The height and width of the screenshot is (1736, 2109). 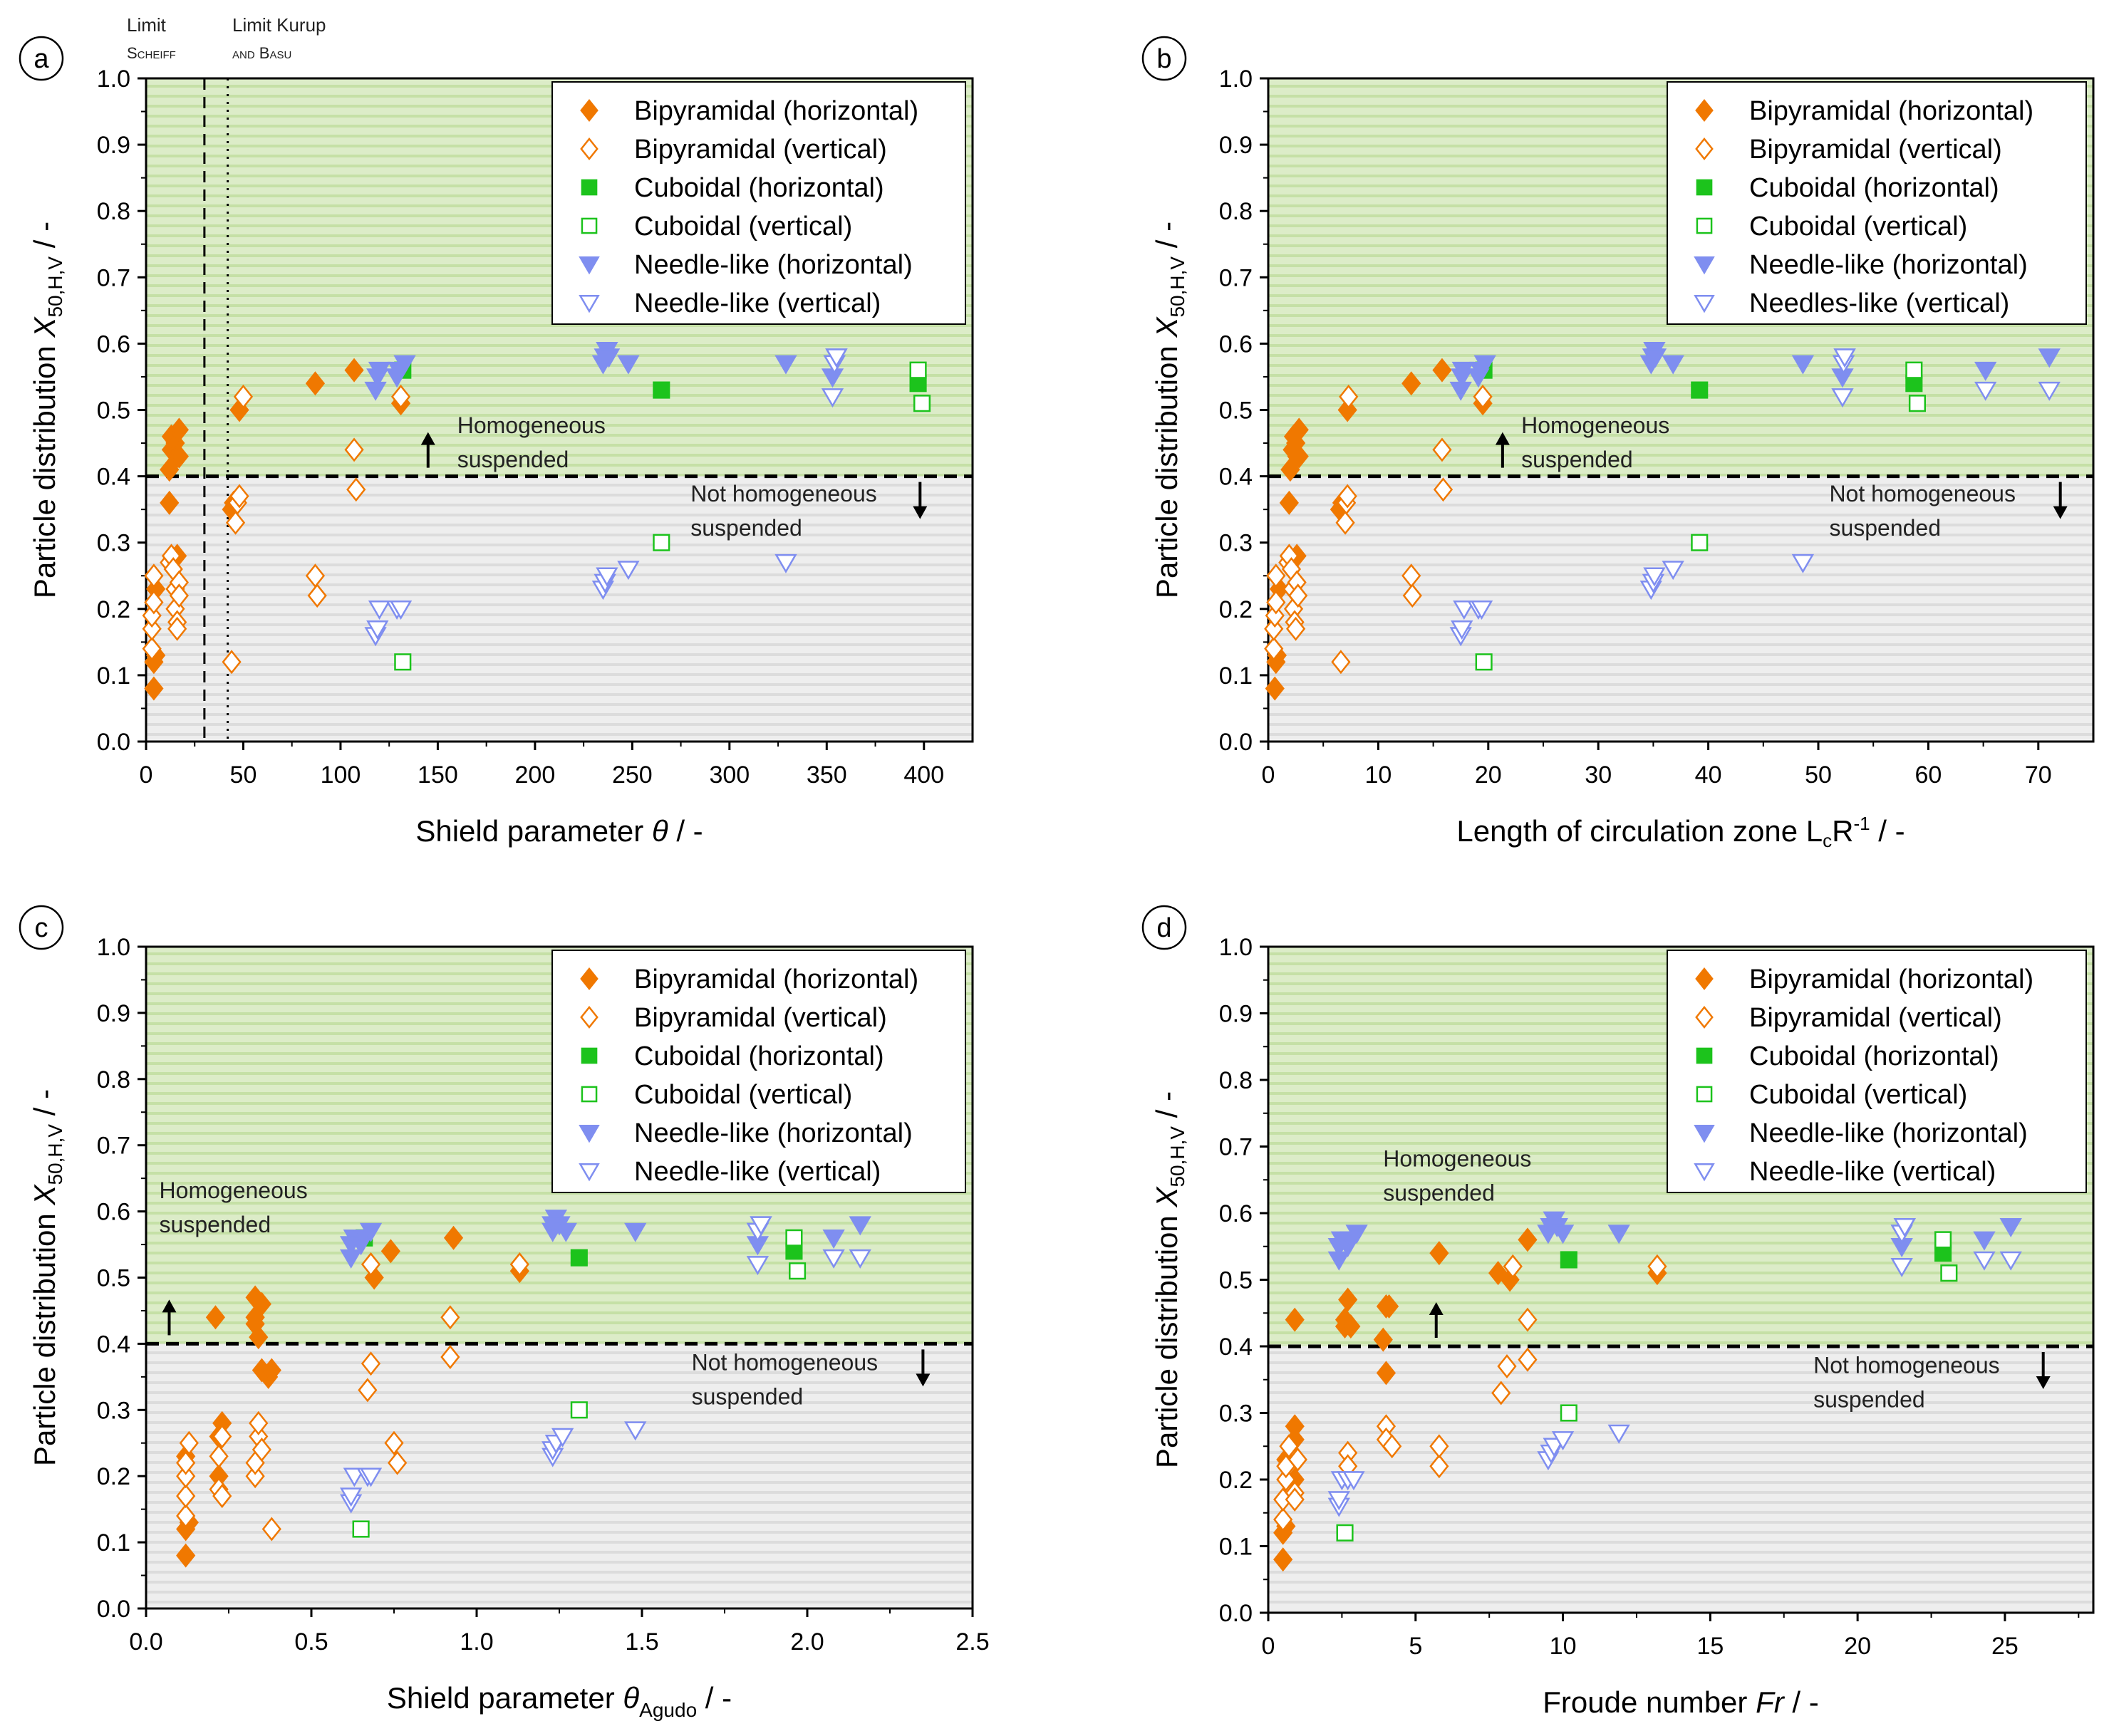 I want to click on y-axis-label: Particle distribution X50,H,V / -, so click(x=1169, y=1279).